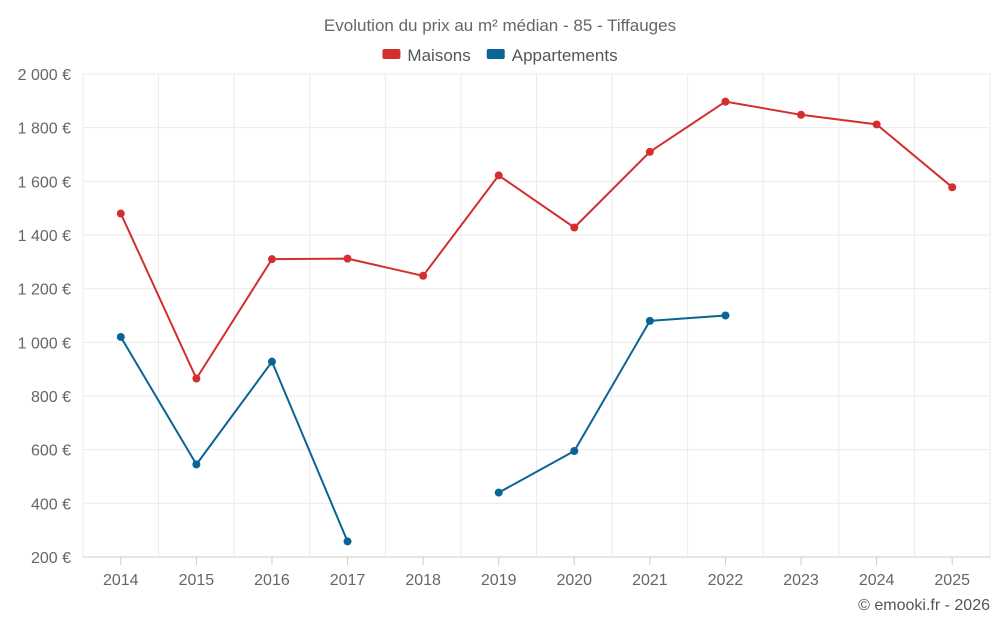 This screenshot has width=1000, height=625. What do you see at coordinates (271, 259) in the screenshot?
I see `data-point: Maisons 2016: 1310 €` at bounding box center [271, 259].